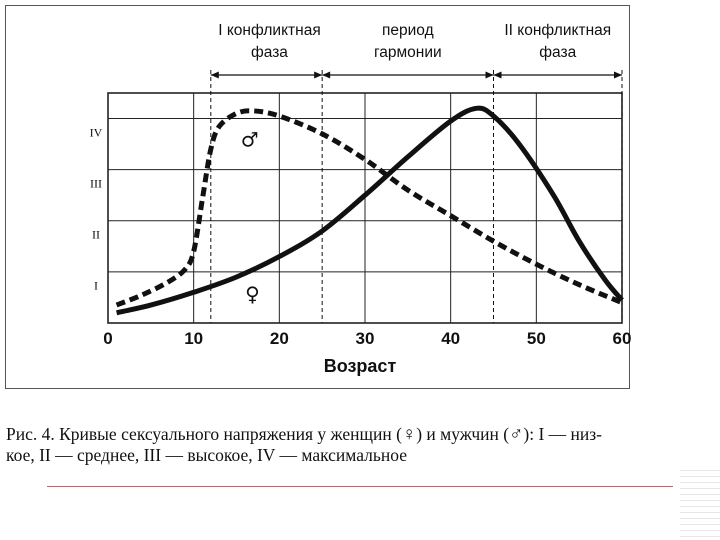 This screenshot has height=540, width=720. Describe the element at coordinates (409, 434) in the screenshot. I see `female-symbol-icon: ♀` at that location.